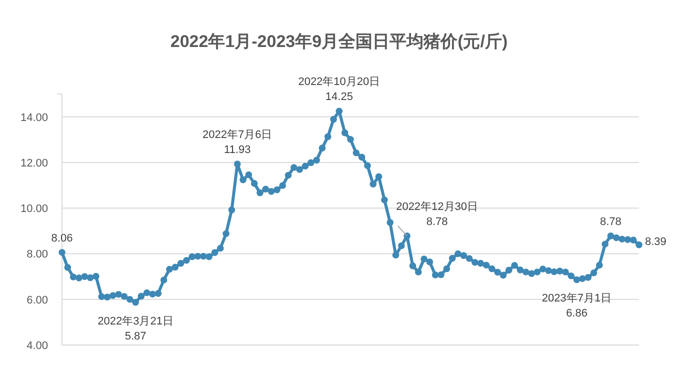 The width and height of the screenshot is (678, 373). Describe the element at coordinates (339, 41) in the screenshot. I see `chart-title: 2022年1月-2023年9月全国日平均猪价(元/斤)` at that location.